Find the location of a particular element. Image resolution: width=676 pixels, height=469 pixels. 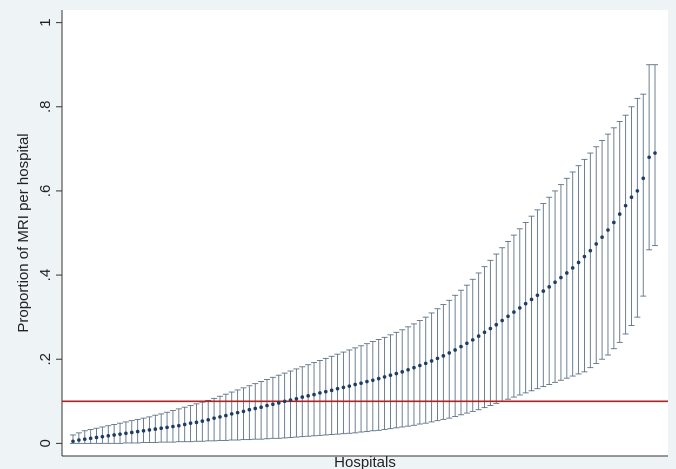

y-axis-title: Proportion of MRI per hospital is located at coordinates (23, 232).